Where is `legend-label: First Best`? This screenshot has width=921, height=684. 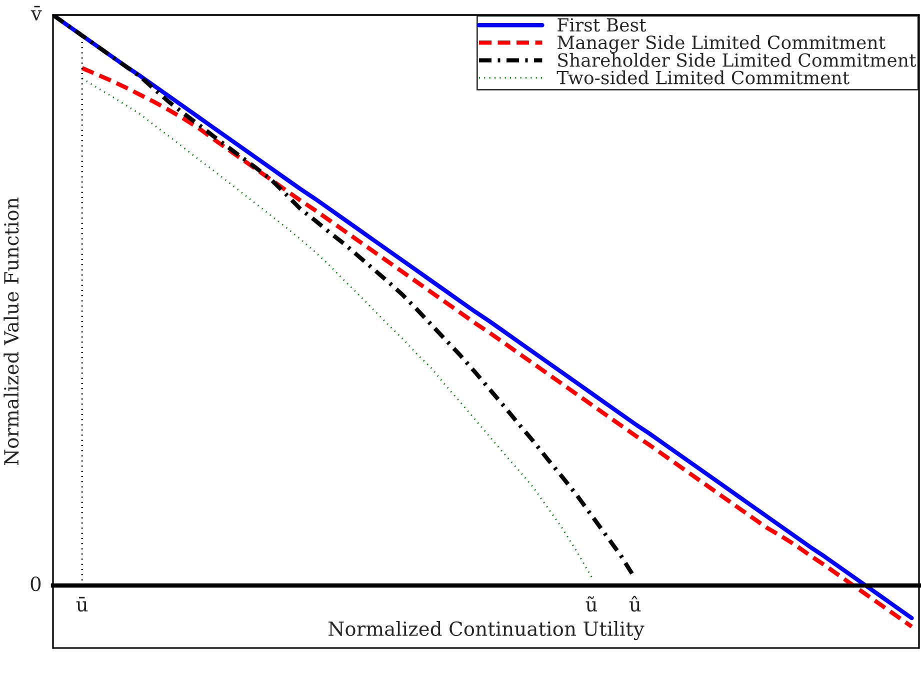
legend-label: First Best is located at coordinates (602, 25).